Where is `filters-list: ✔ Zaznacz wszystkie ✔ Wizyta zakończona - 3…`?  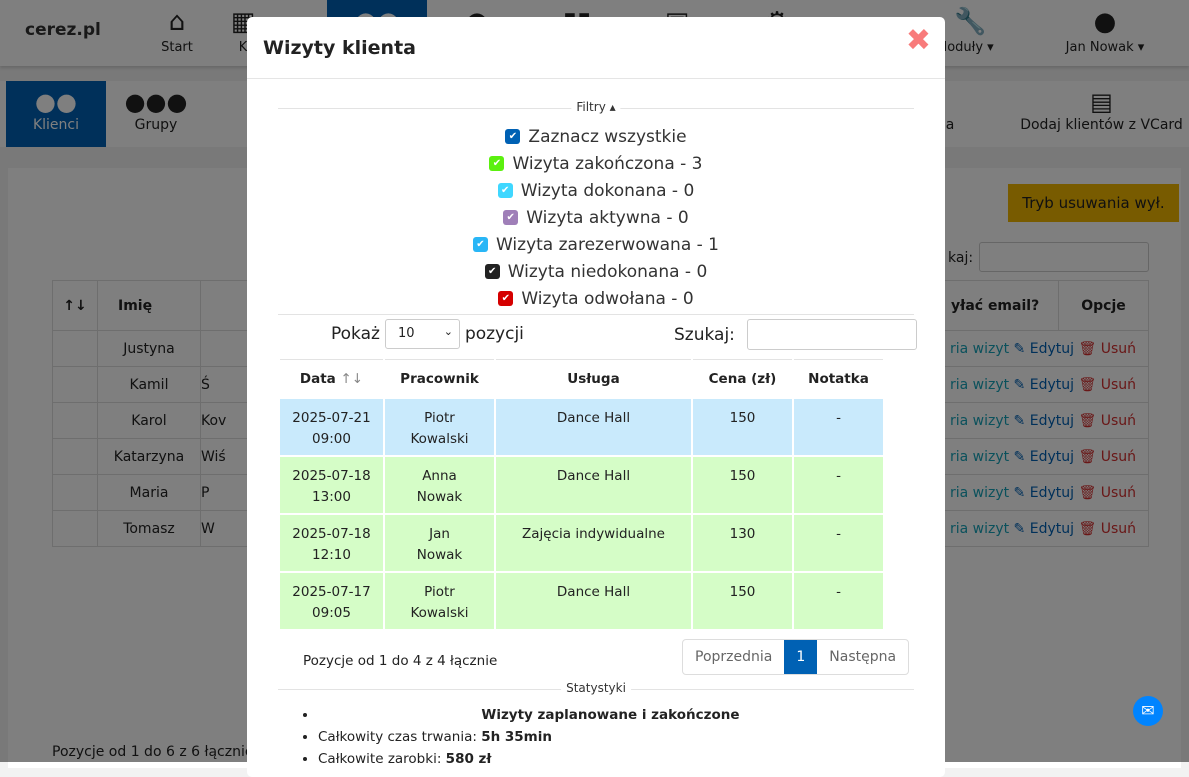
filters-list: ✔ Zaznacz wszystkie ✔ Wizyta zakończona - 3… is located at coordinates (596, 217).